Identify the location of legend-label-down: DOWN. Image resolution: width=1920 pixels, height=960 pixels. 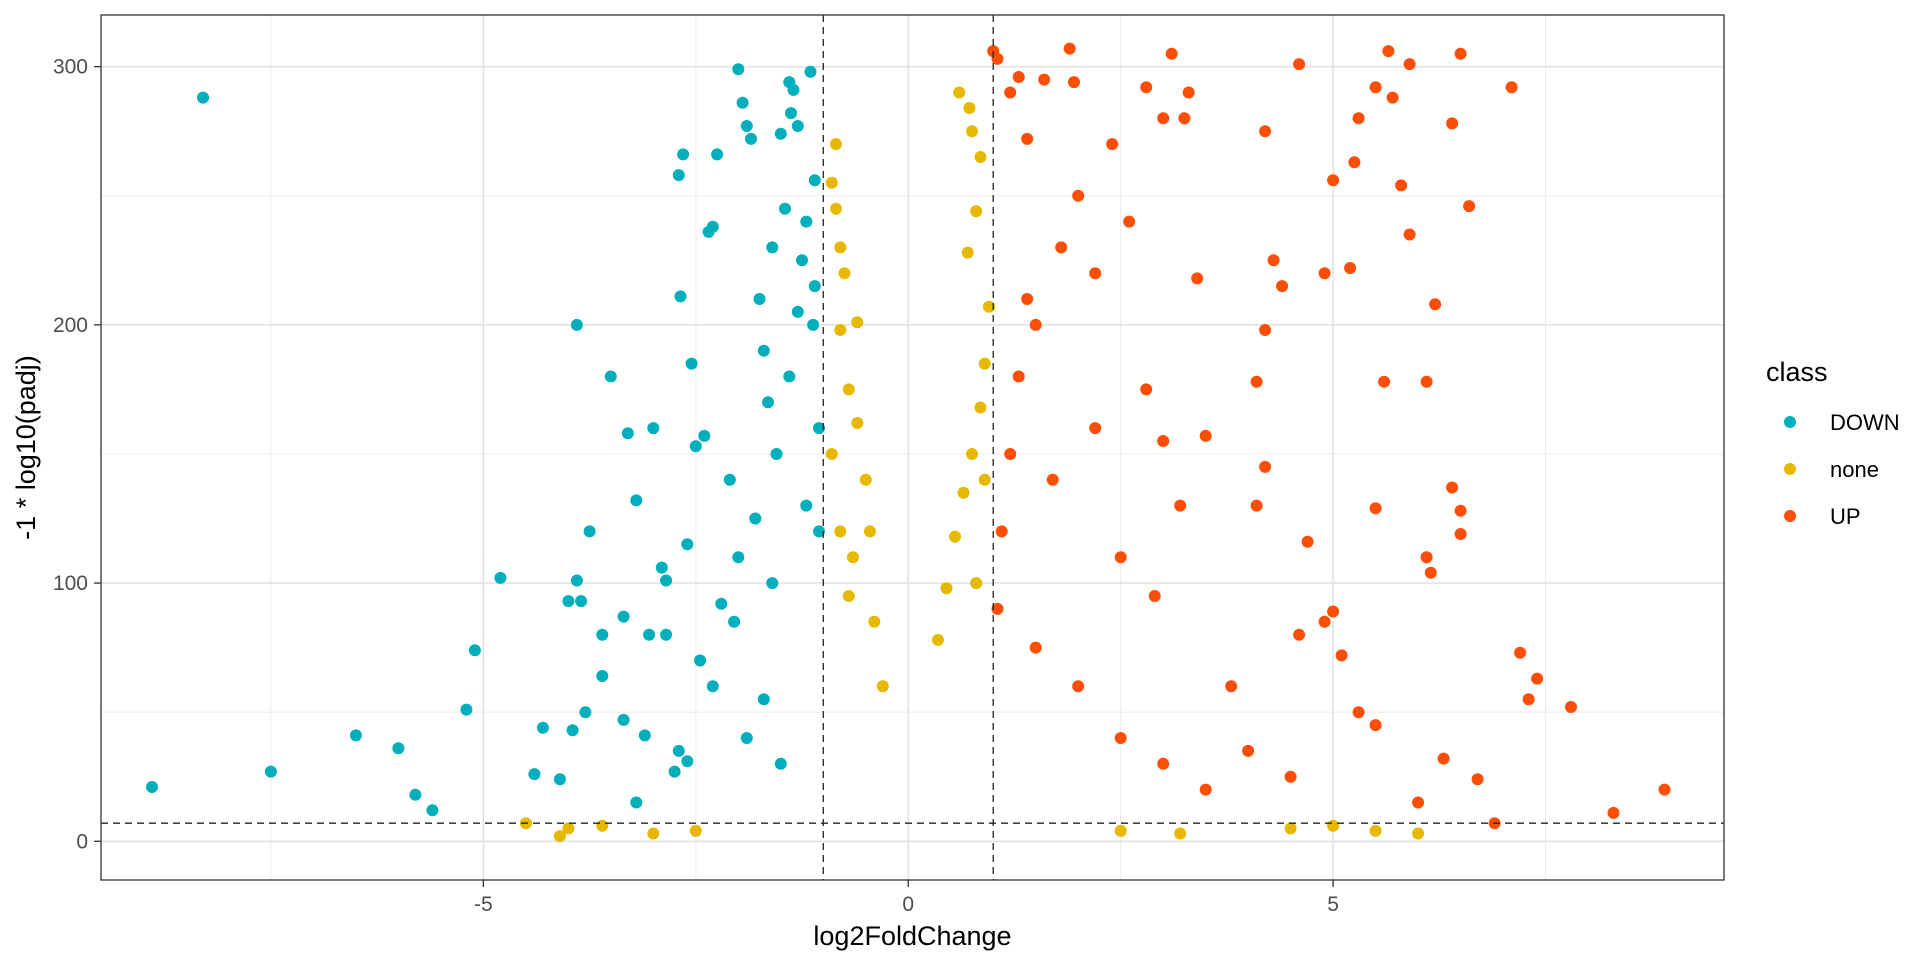
(1865, 422).